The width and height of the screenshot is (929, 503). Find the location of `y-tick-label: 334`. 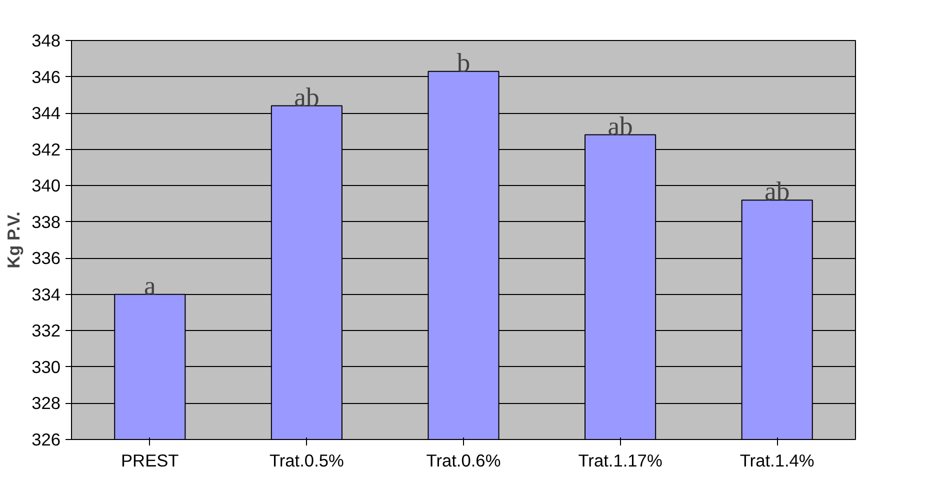

y-tick-label: 334 is located at coordinates (46, 294).